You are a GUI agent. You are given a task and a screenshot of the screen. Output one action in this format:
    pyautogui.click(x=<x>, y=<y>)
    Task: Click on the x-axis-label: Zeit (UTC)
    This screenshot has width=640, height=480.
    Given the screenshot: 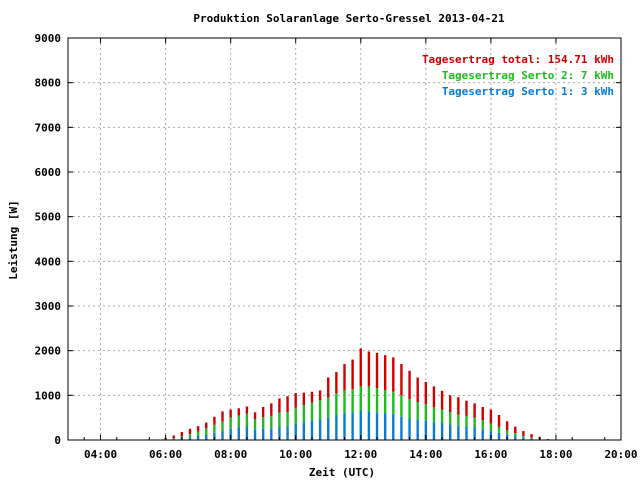 What is the action you would take?
    pyautogui.click(x=342, y=472)
    